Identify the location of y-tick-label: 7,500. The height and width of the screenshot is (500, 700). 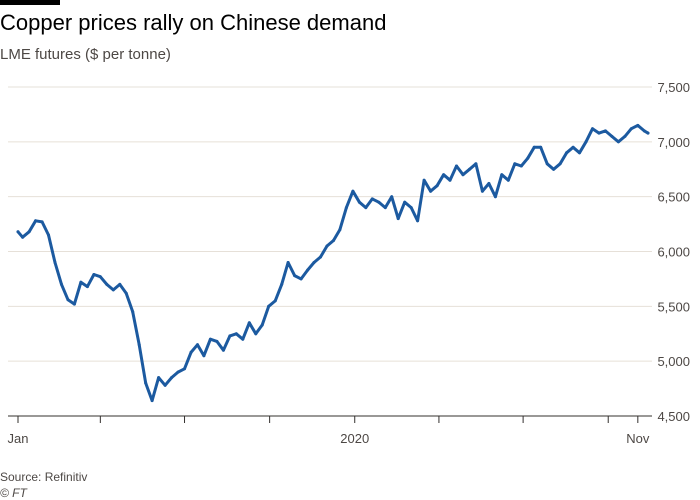
(673, 87).